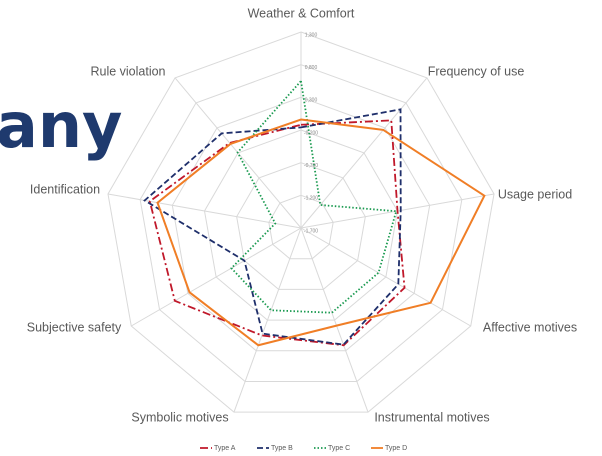 Image resolution: width=602 pixels, height=456 pixels. I want to click on axis-label: Identification, so click(65, 189).